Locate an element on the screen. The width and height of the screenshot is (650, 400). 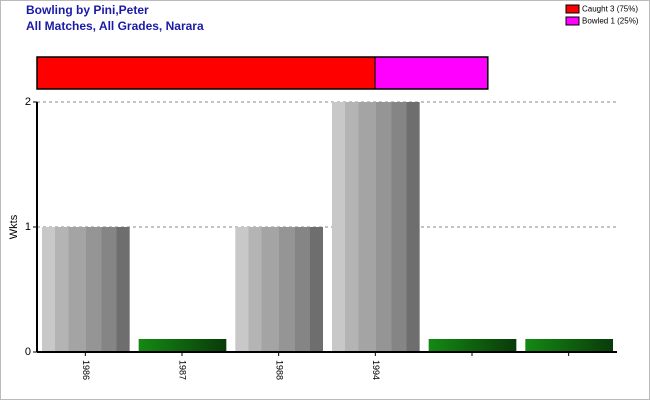
stacked-outline is located at coordinates (262, 73).